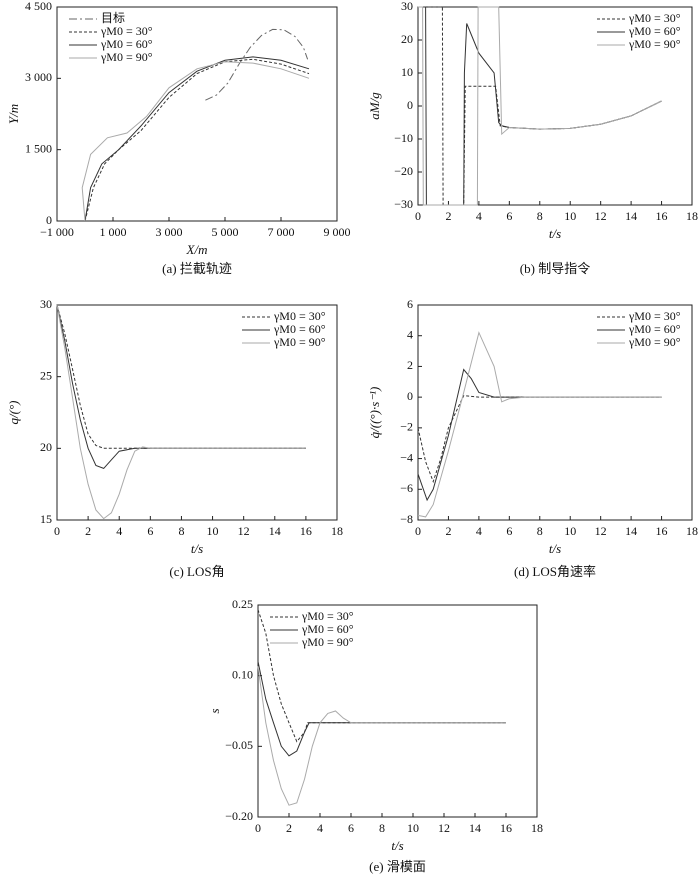  What do you see at coordinates (113, 232) in the screenshot?
I see `x-tick-label: 1 000` at bounding box center [113, 232].